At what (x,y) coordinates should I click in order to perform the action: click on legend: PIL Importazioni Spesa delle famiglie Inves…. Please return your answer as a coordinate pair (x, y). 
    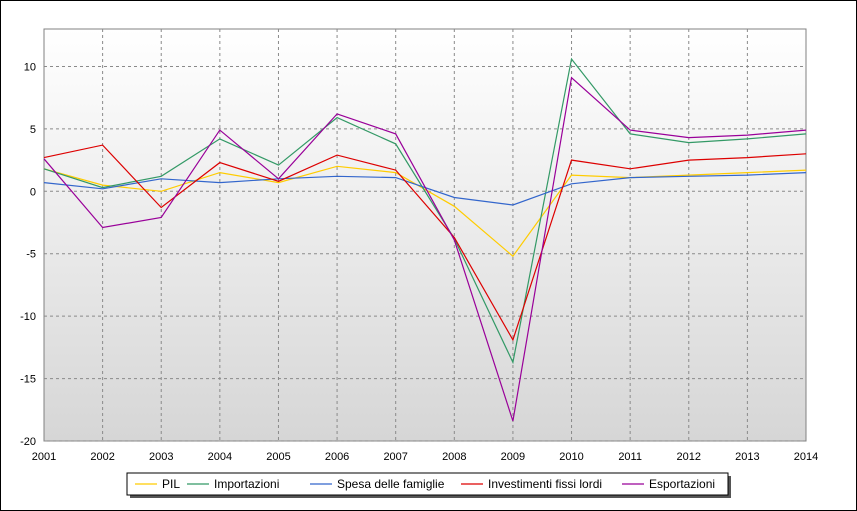
    Looking at the image, I should click on (428, 485).